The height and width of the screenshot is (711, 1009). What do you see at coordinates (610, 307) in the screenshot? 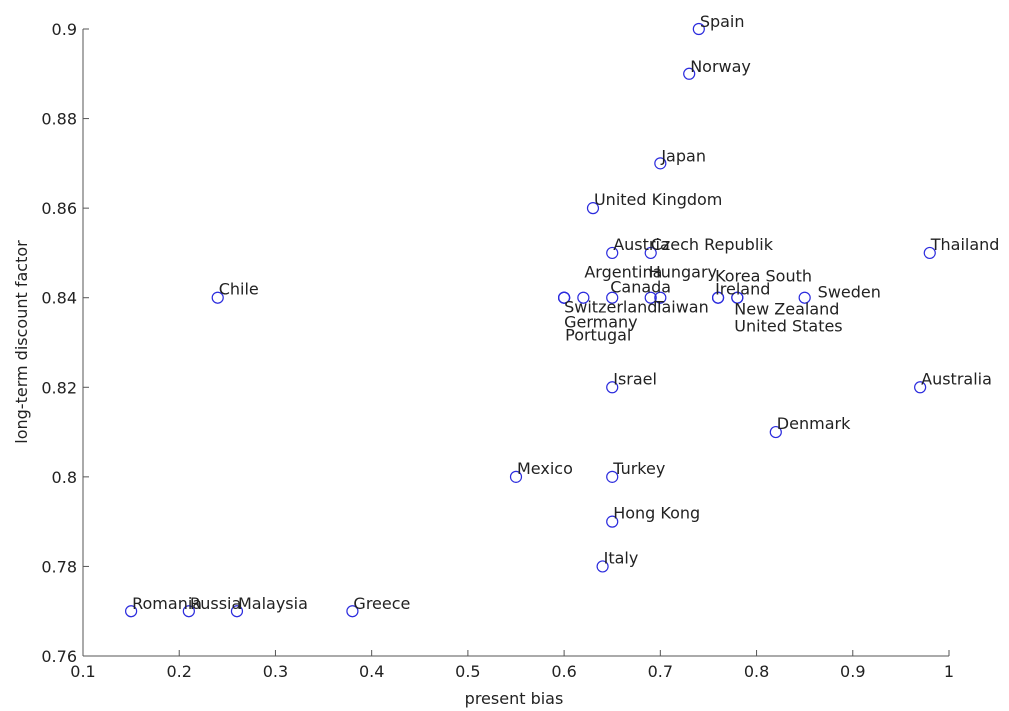
I see `data-label: Switzerland` at bounding box center [610, 307].